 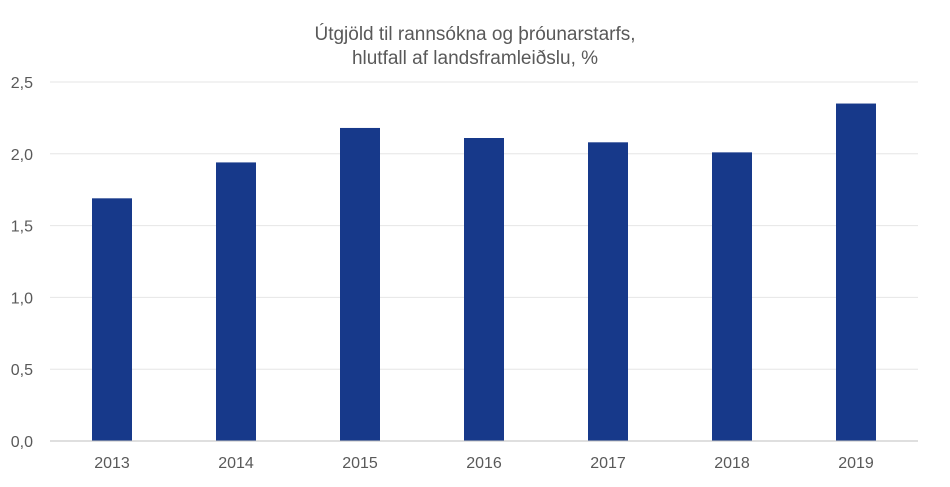 What do you see at coordinates (112, 319) in the screenshot?
I see `bar-2013` at bounding box center [112, 319].